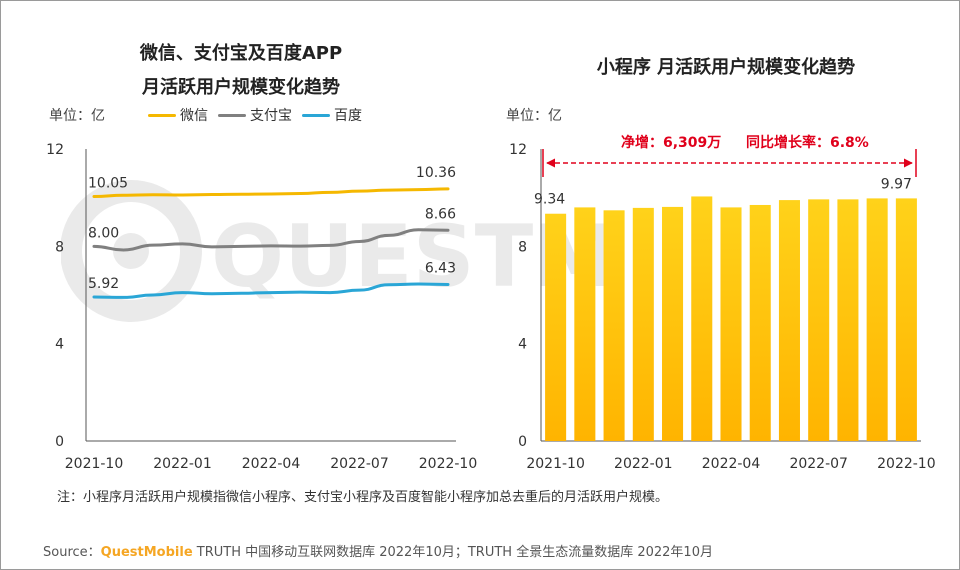  Describe the element at coordinates (726, 67) in the screenshot. I see `right-chart-title: 小程序 月活跃用户规模变化趋势` at that location.